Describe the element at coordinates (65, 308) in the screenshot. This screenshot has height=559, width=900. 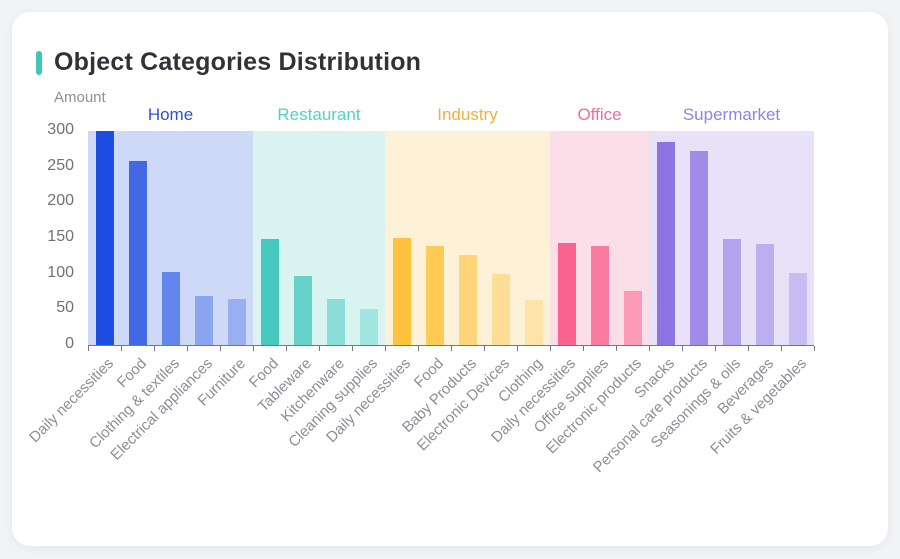
I see `y-axis-tick-label: 50` at that location.